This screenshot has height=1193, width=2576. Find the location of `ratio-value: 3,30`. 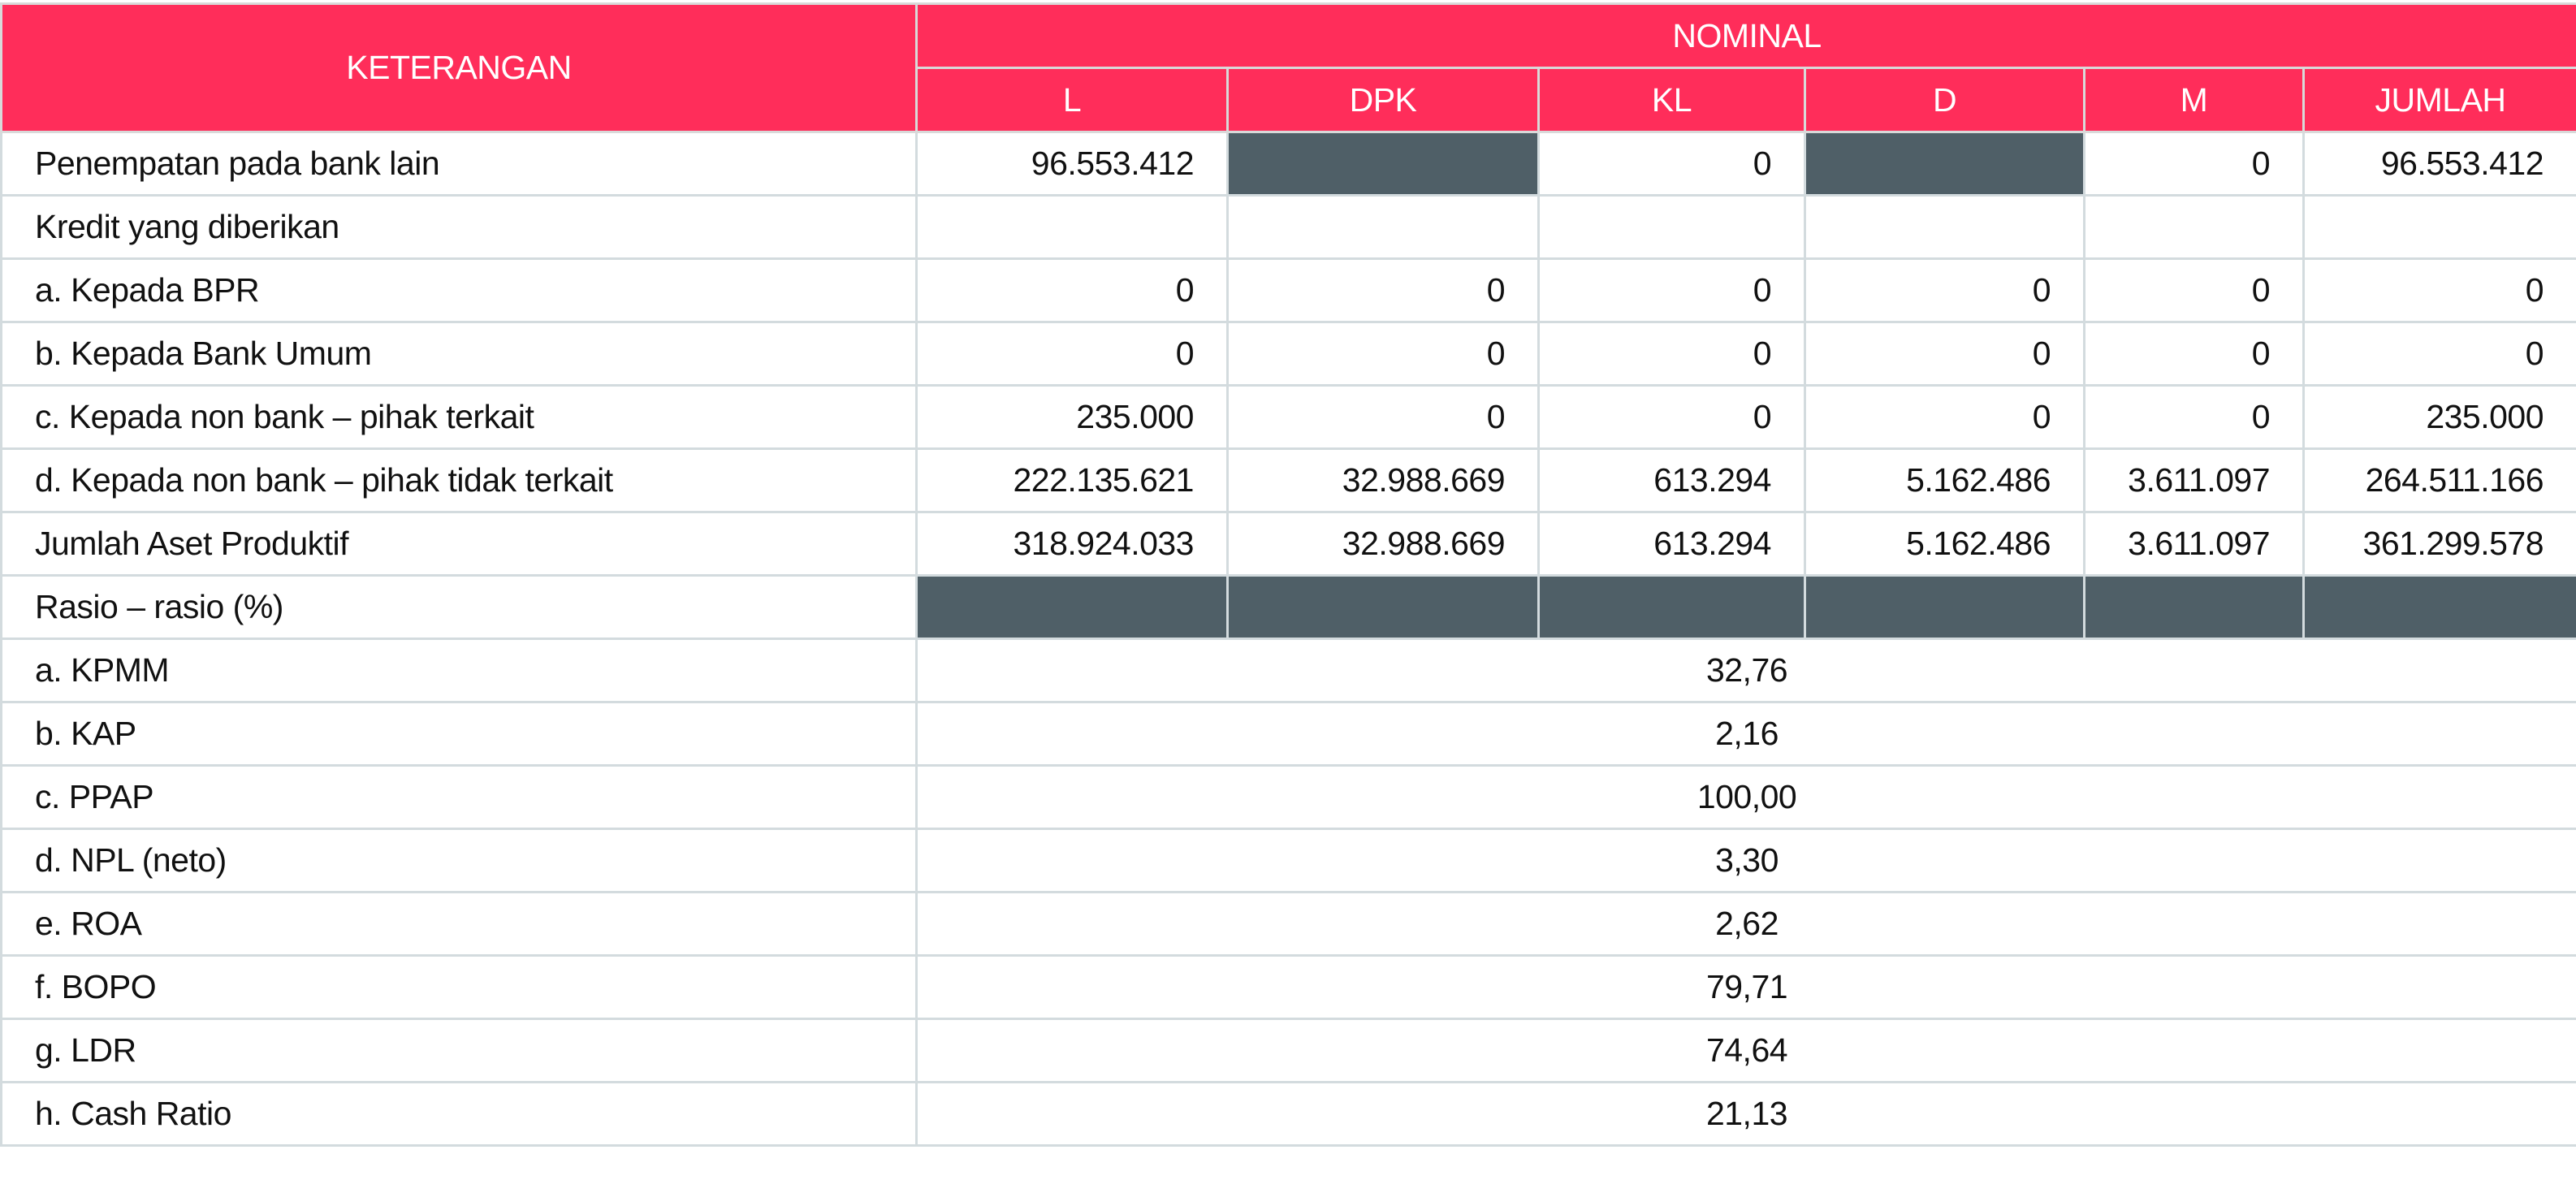

ratio-value: 3,30 is located at coordinates (1747, 861).